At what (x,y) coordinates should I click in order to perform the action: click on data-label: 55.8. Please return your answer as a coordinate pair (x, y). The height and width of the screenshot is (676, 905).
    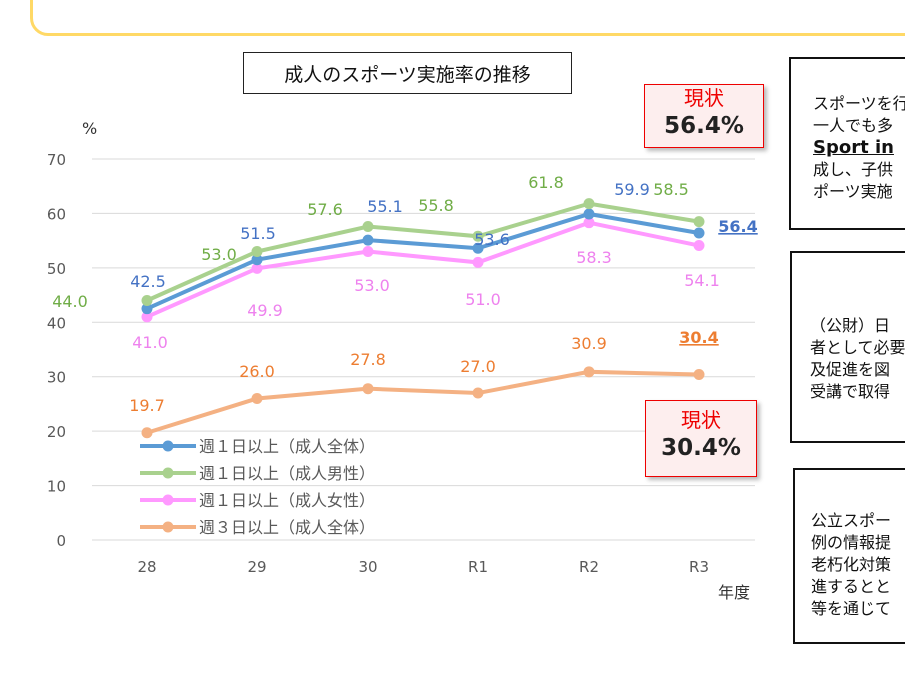
    Looking at the image, I should click on (436, 205).